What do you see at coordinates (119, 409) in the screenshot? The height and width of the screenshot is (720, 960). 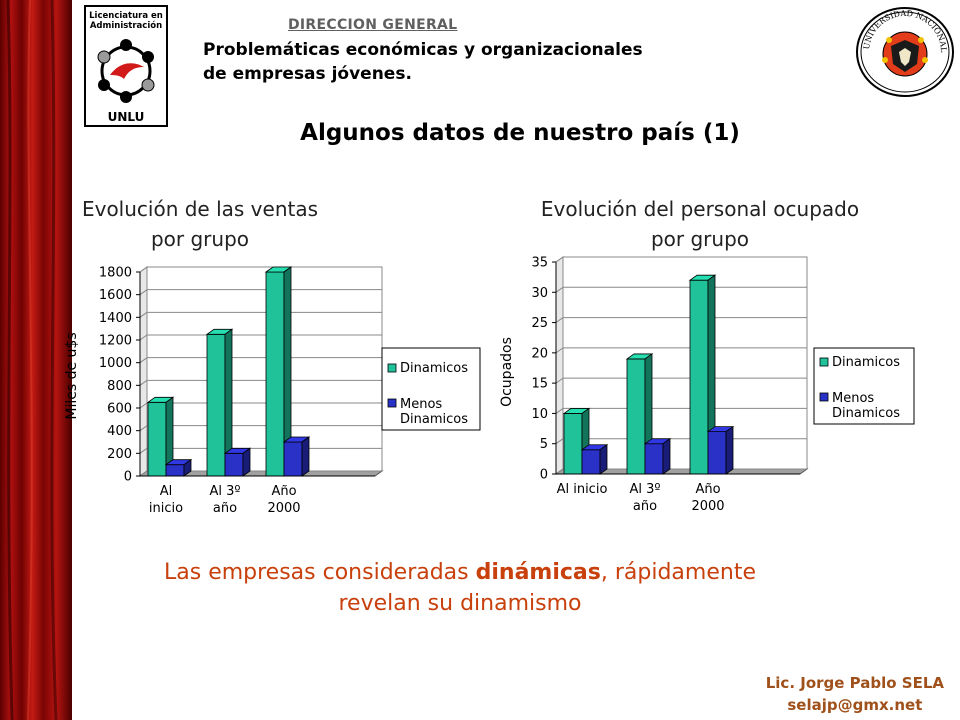 I see `y-tick-label: 600` at bounding box center [119, 409].